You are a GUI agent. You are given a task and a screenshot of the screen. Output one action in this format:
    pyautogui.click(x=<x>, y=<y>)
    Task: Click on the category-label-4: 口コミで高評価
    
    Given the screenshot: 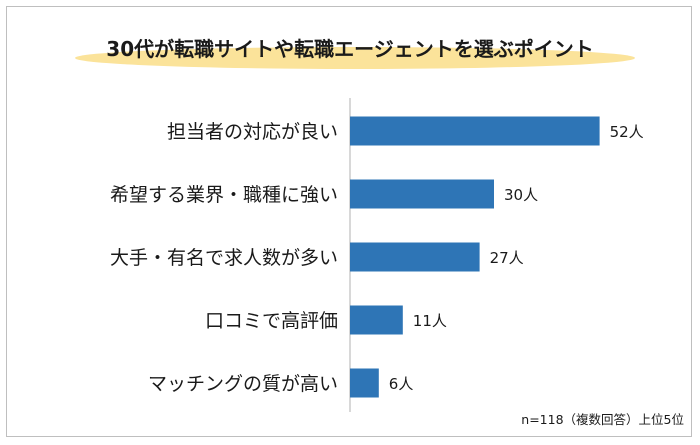 What is the action you would take?
    pyautogui.click(x=271, y=321)
    